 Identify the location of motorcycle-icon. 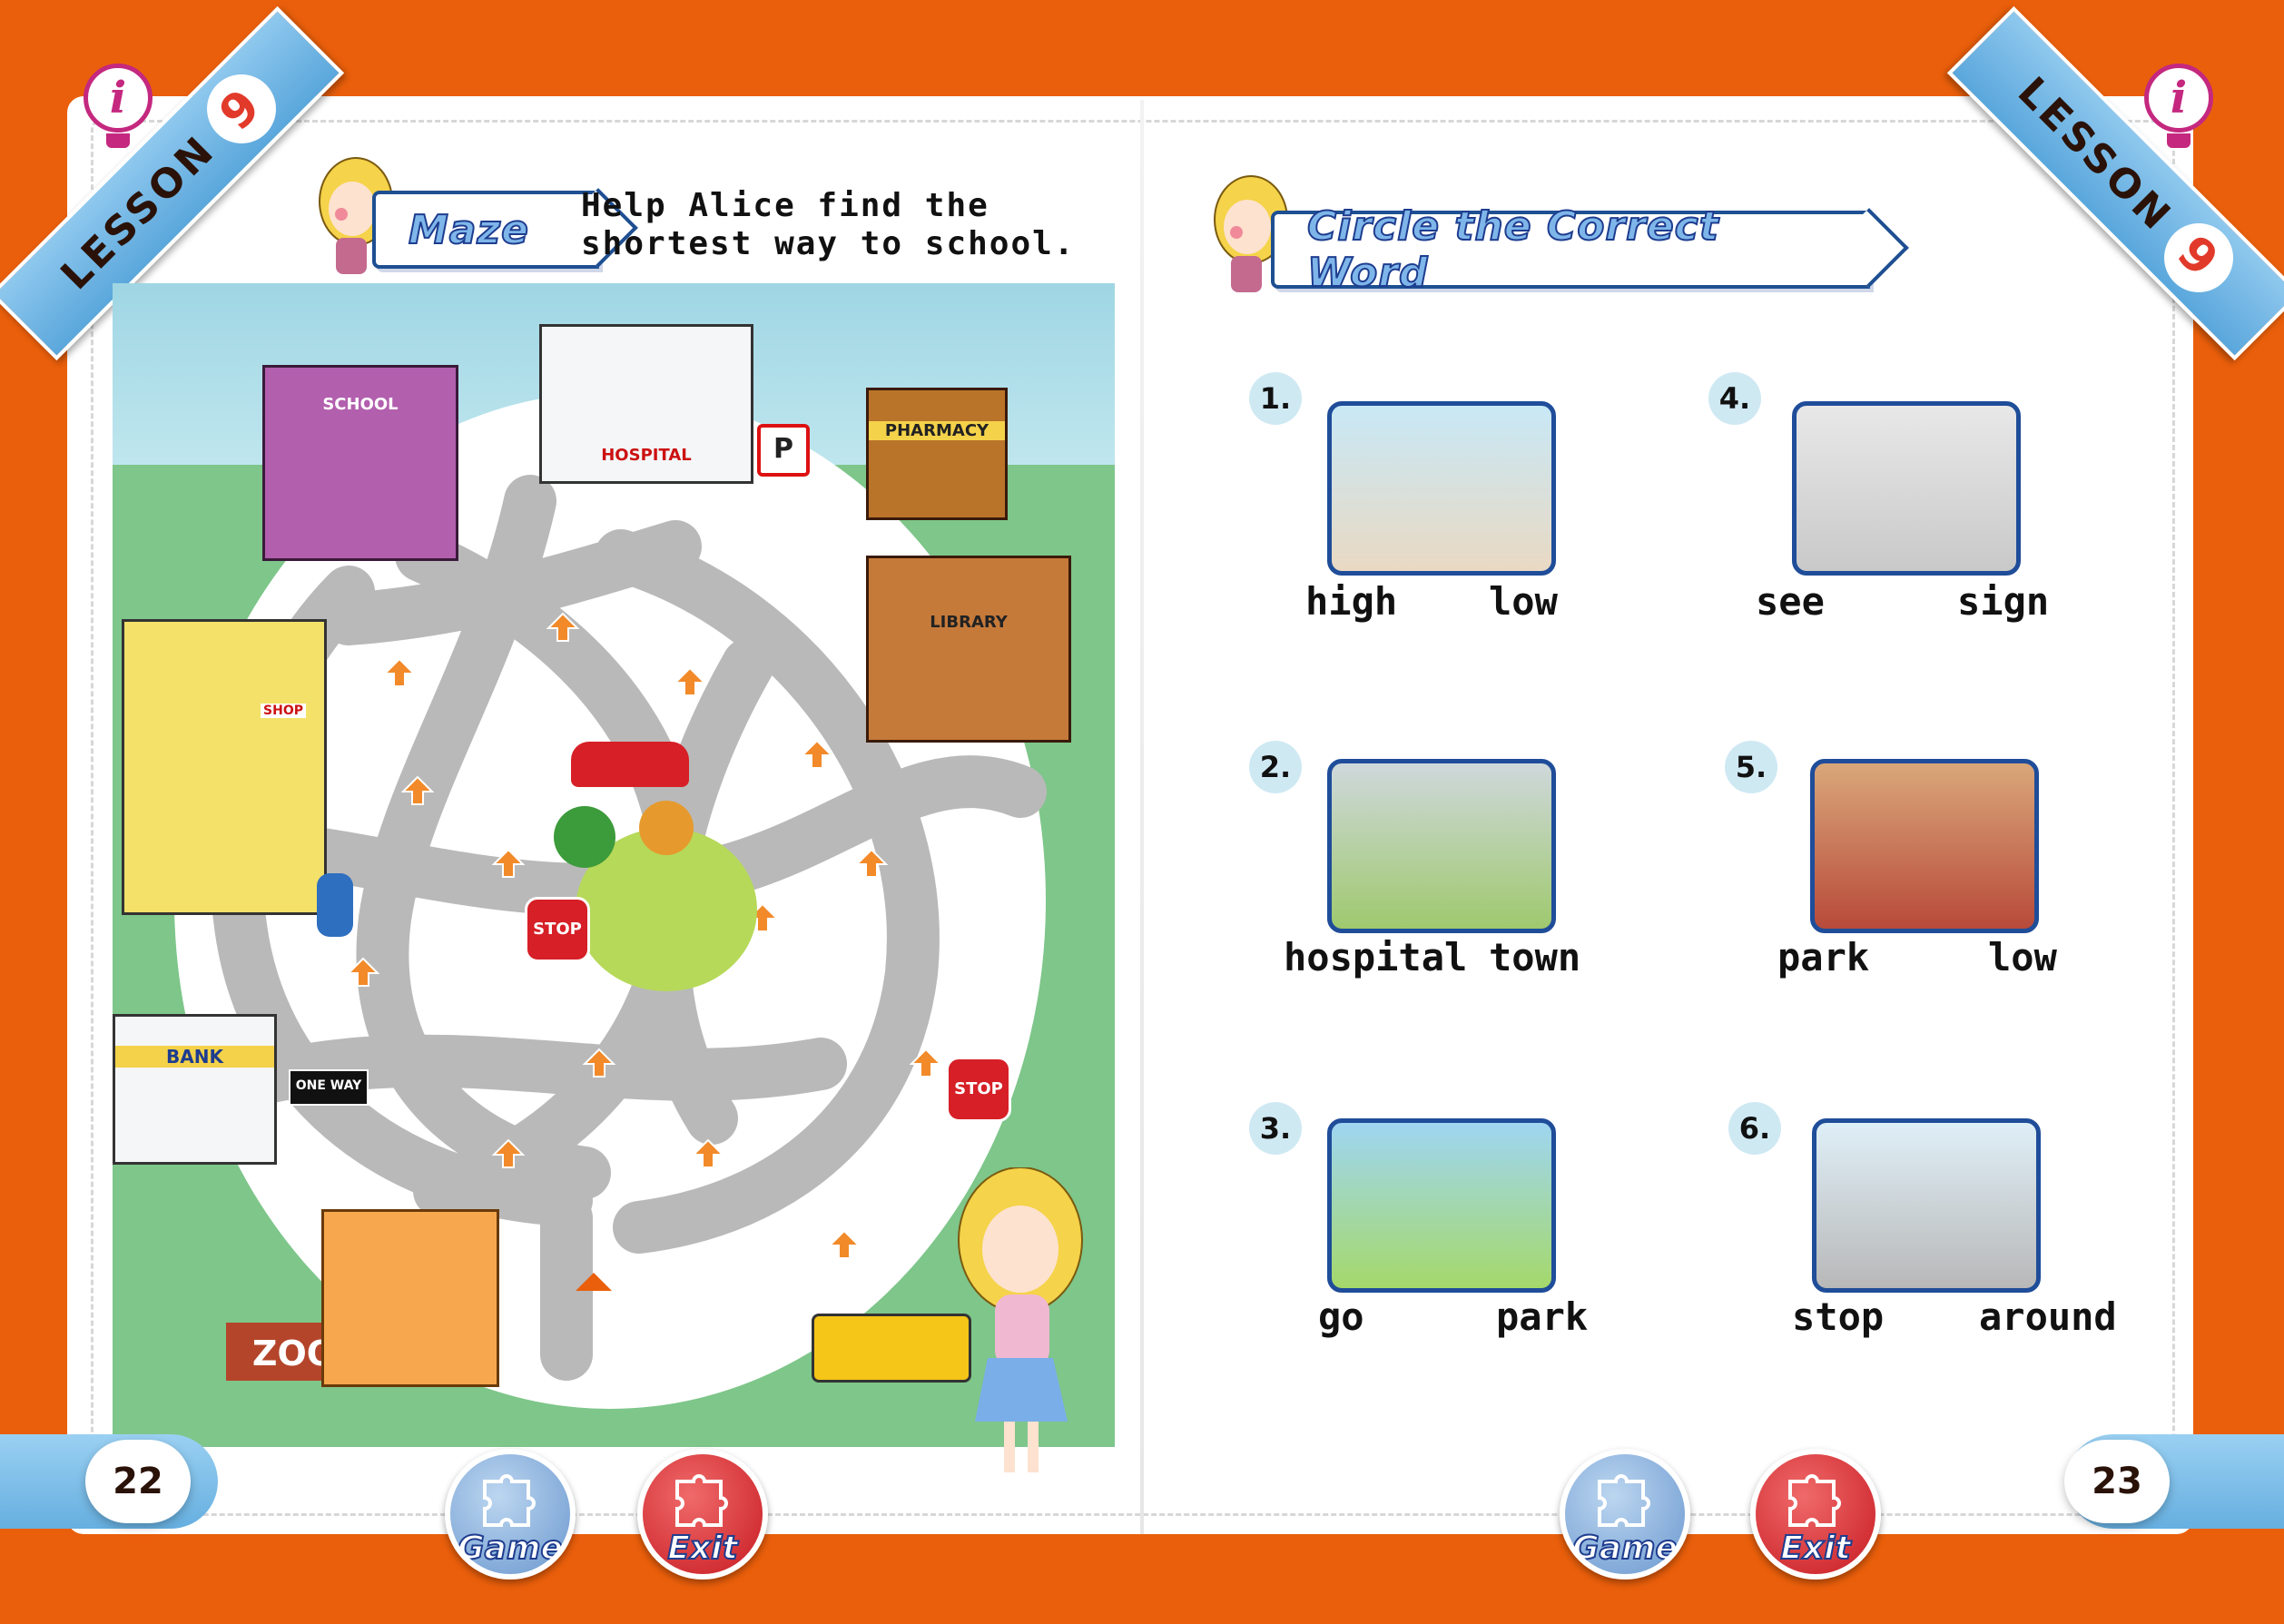
(335, 905).